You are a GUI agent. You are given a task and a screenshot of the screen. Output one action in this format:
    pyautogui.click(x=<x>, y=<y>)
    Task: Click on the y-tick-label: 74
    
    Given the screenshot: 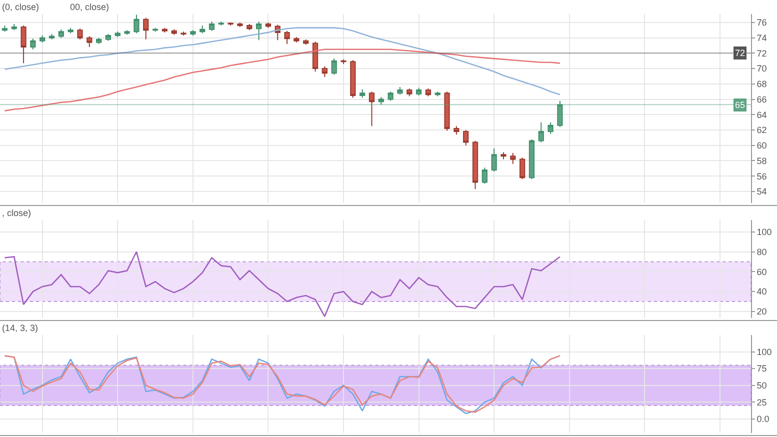 What is the action you would take?
    pyautogui.click(x=761, y=37)
    